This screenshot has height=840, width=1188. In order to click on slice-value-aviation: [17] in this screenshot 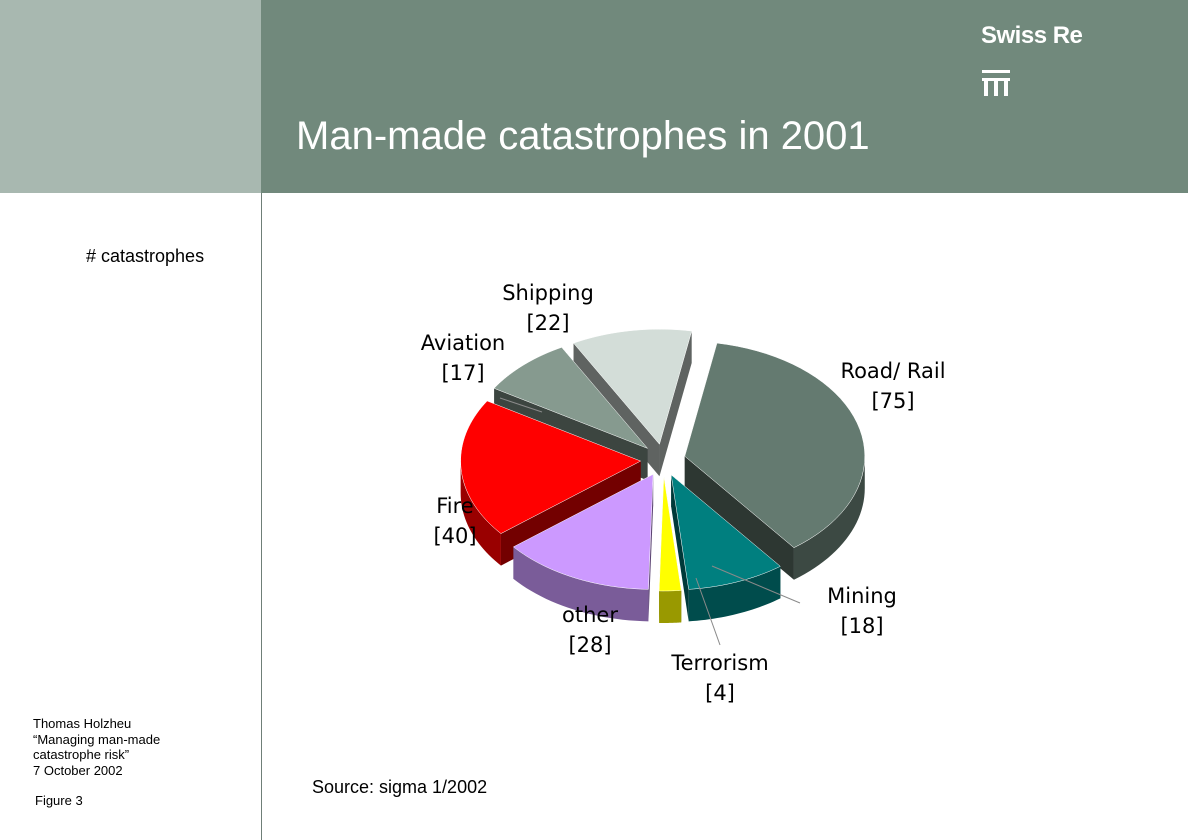, I will do `click(462, 373)`.